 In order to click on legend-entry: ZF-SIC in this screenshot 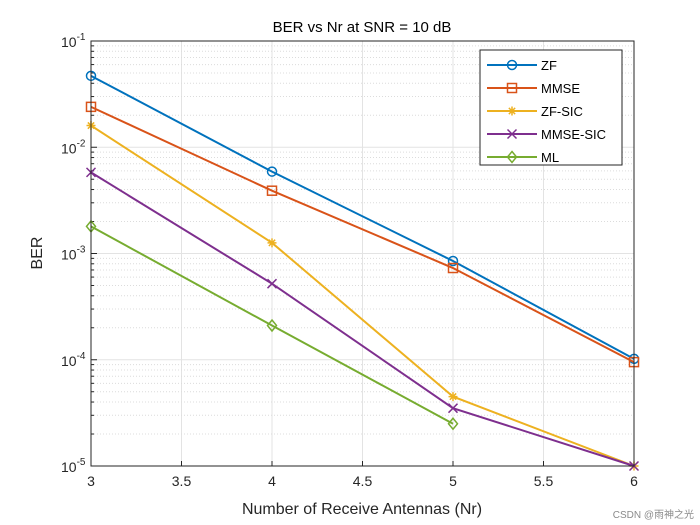, I will do `click(535, 111)`.